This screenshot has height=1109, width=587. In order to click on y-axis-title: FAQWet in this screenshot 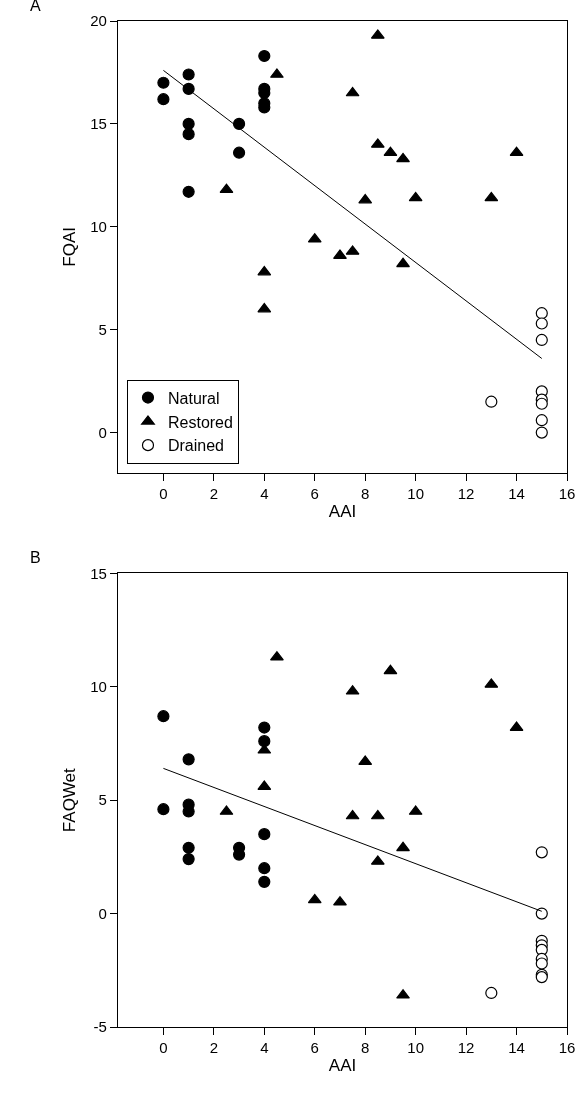, I will do `click(69, 800)`.